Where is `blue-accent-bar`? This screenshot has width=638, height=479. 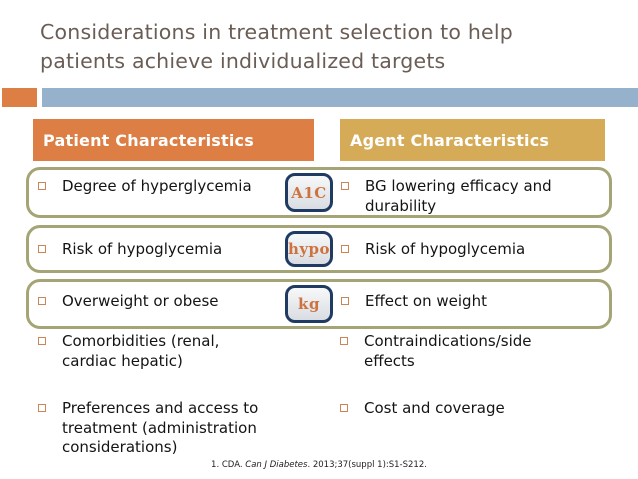
blue-accent-bar is located at coordinates (340, 97).